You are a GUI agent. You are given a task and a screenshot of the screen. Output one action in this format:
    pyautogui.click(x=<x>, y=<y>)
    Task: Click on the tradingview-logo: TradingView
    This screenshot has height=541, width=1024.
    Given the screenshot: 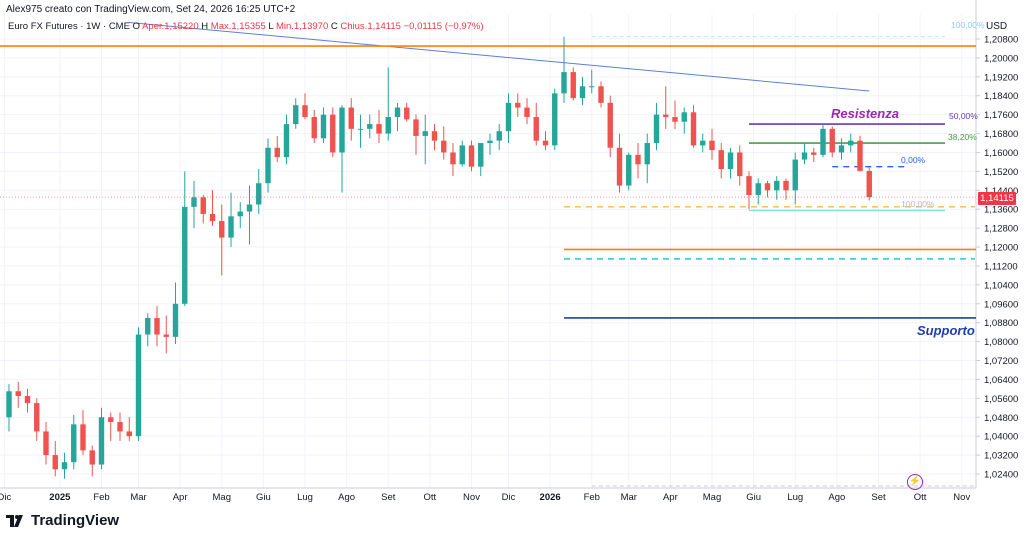 What is the action you would take?
    pyautogui.click(x=62, y=520)
    